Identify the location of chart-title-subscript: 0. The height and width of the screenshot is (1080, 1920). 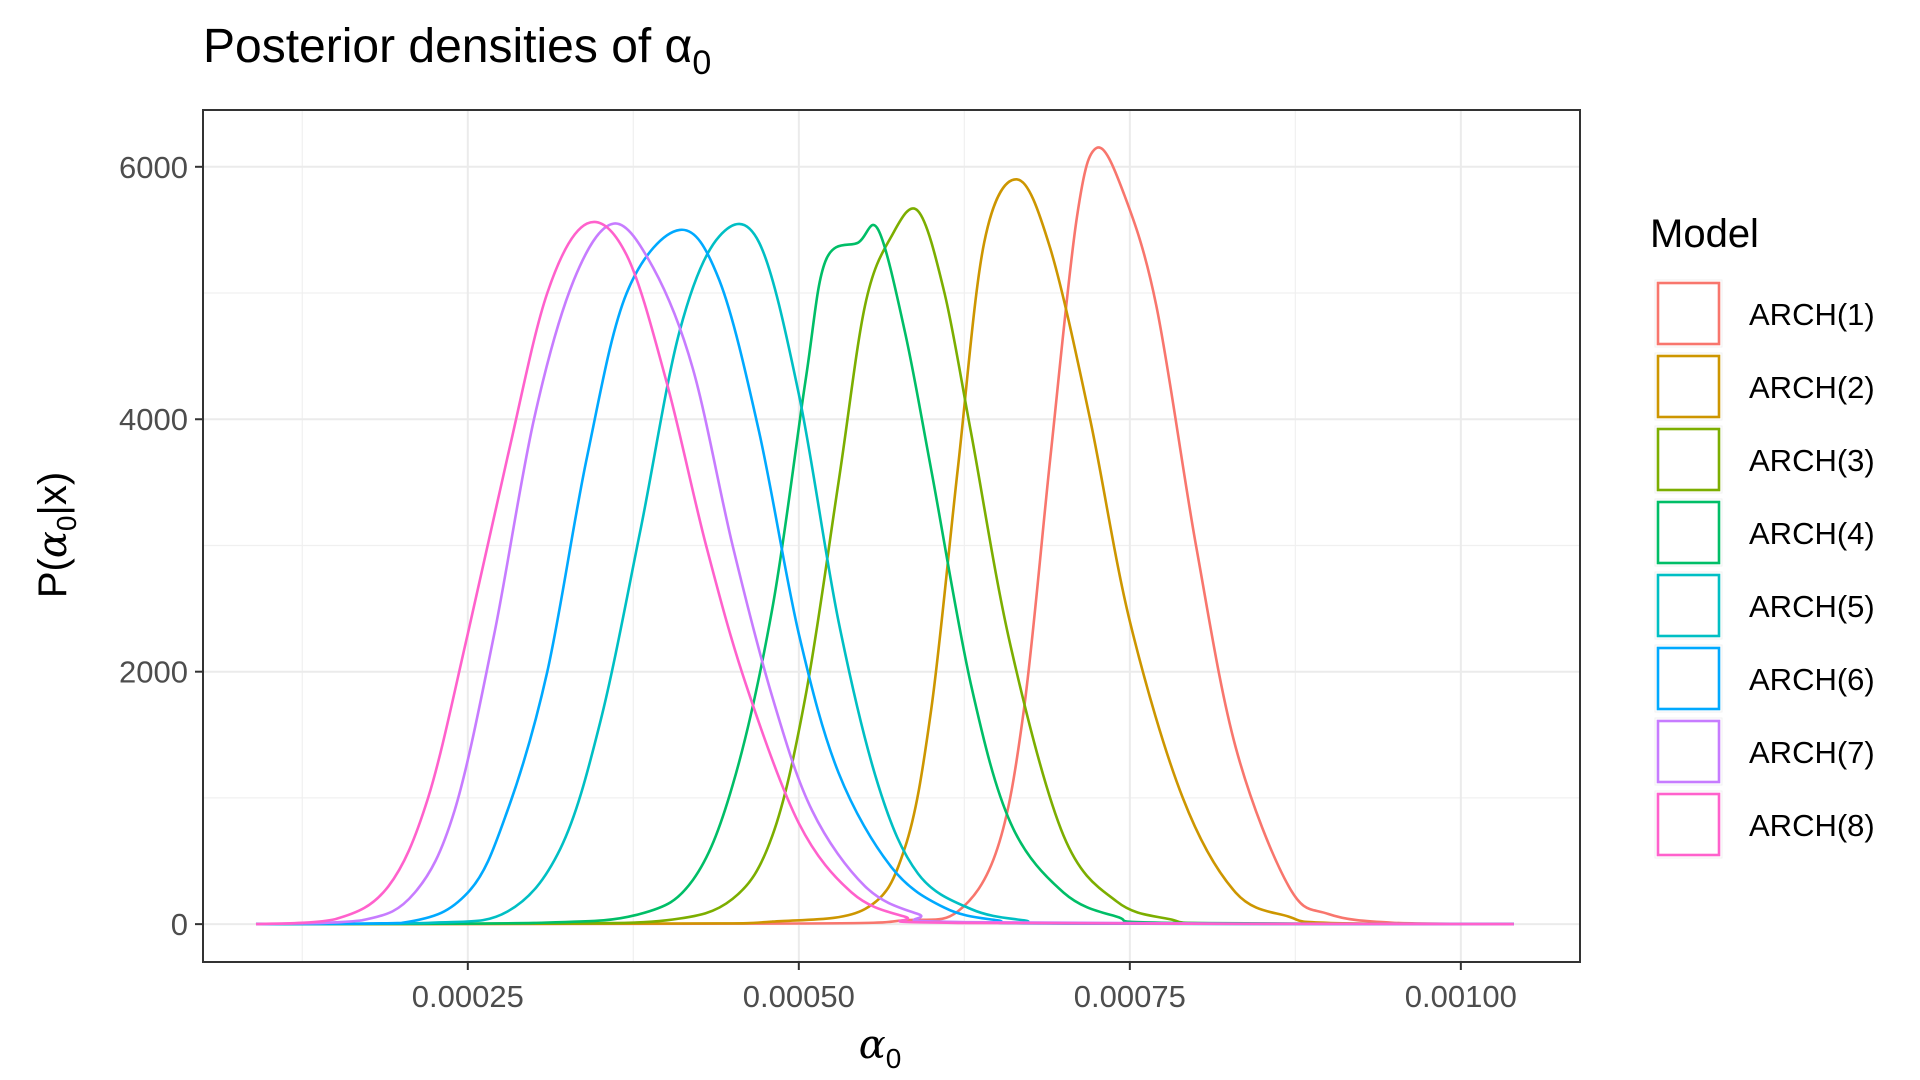
(701, 63).